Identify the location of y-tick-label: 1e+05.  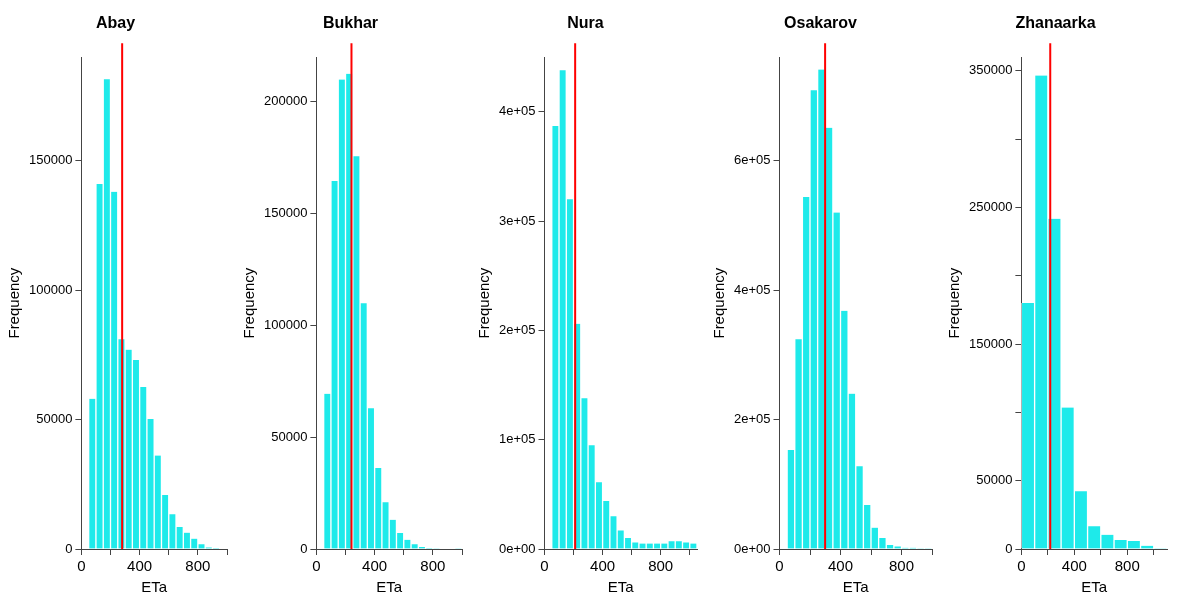
(517, 439).